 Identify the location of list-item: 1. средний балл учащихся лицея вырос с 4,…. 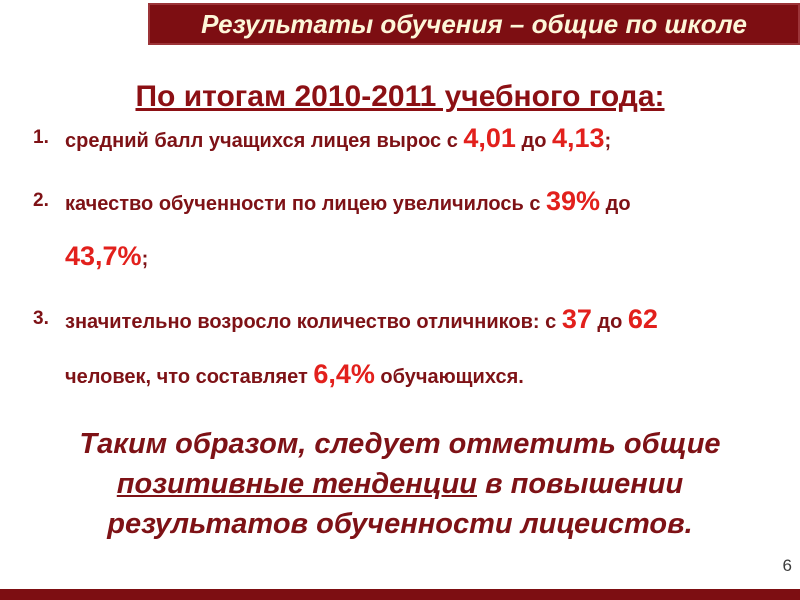
(402, 139).